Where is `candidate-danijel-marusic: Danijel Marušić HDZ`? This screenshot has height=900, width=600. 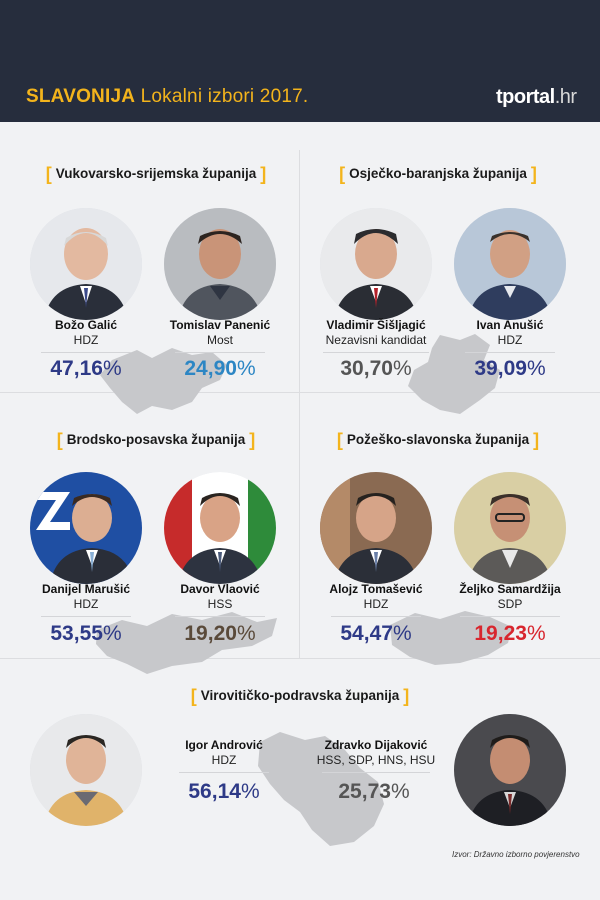
candidate-danijel-marusic: Danijel Marušić HDZ is located at coordinates (86, 599).